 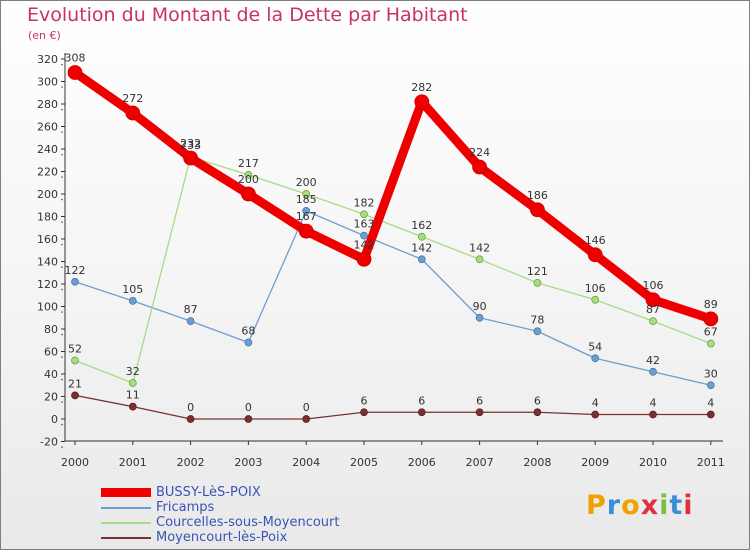 I want to click on y-tick-label: 260, so click(x=47, y=127).